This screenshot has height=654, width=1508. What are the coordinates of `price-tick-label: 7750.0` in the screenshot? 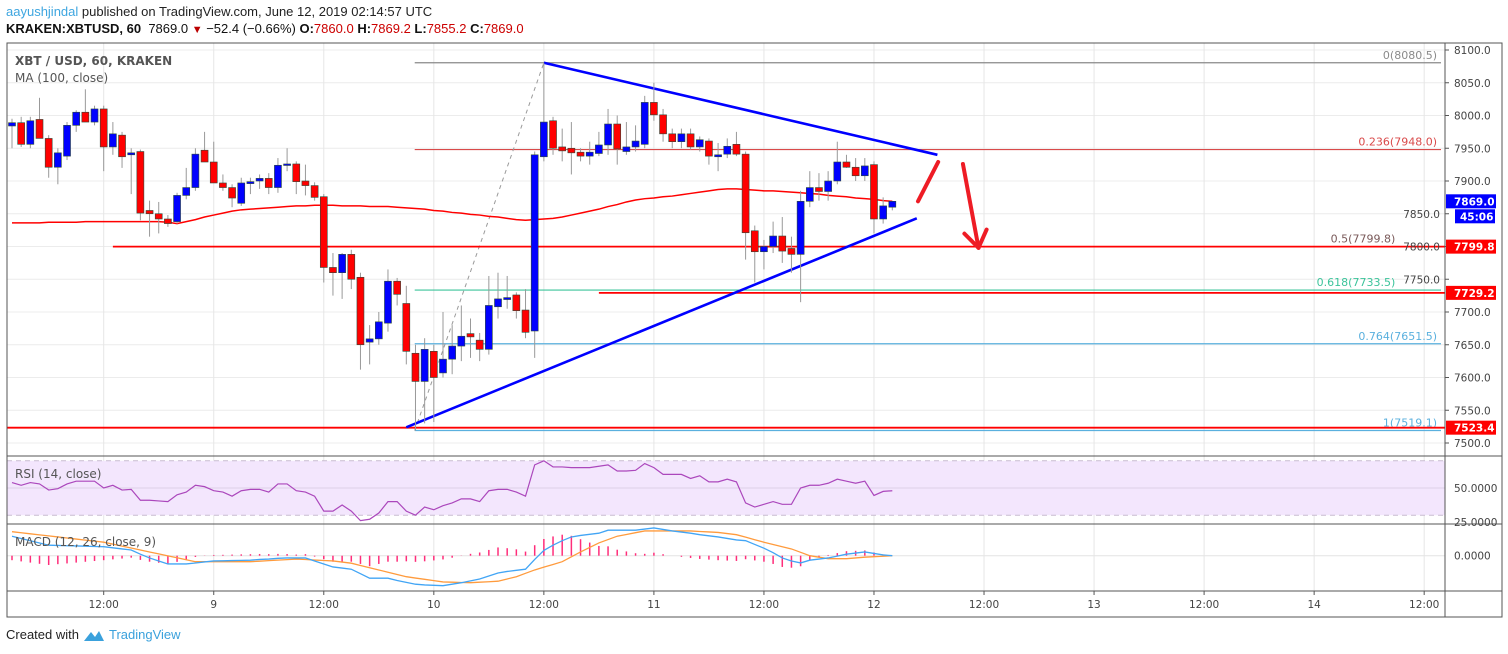 It's located at (1421, 280).